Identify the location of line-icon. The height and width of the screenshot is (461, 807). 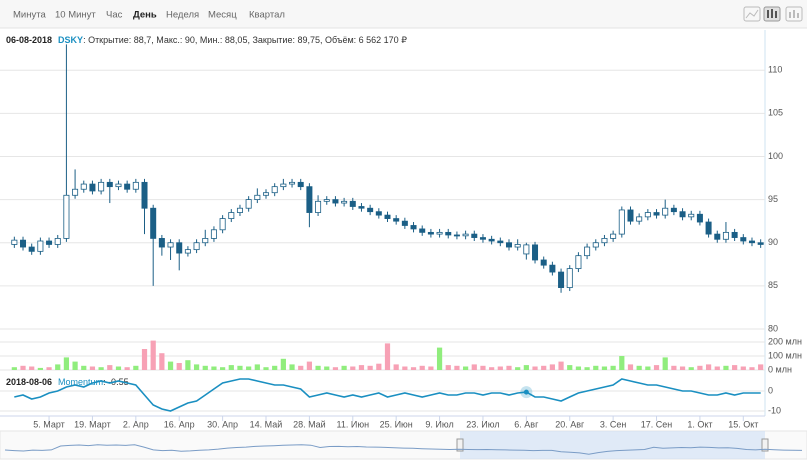
(752, 14).